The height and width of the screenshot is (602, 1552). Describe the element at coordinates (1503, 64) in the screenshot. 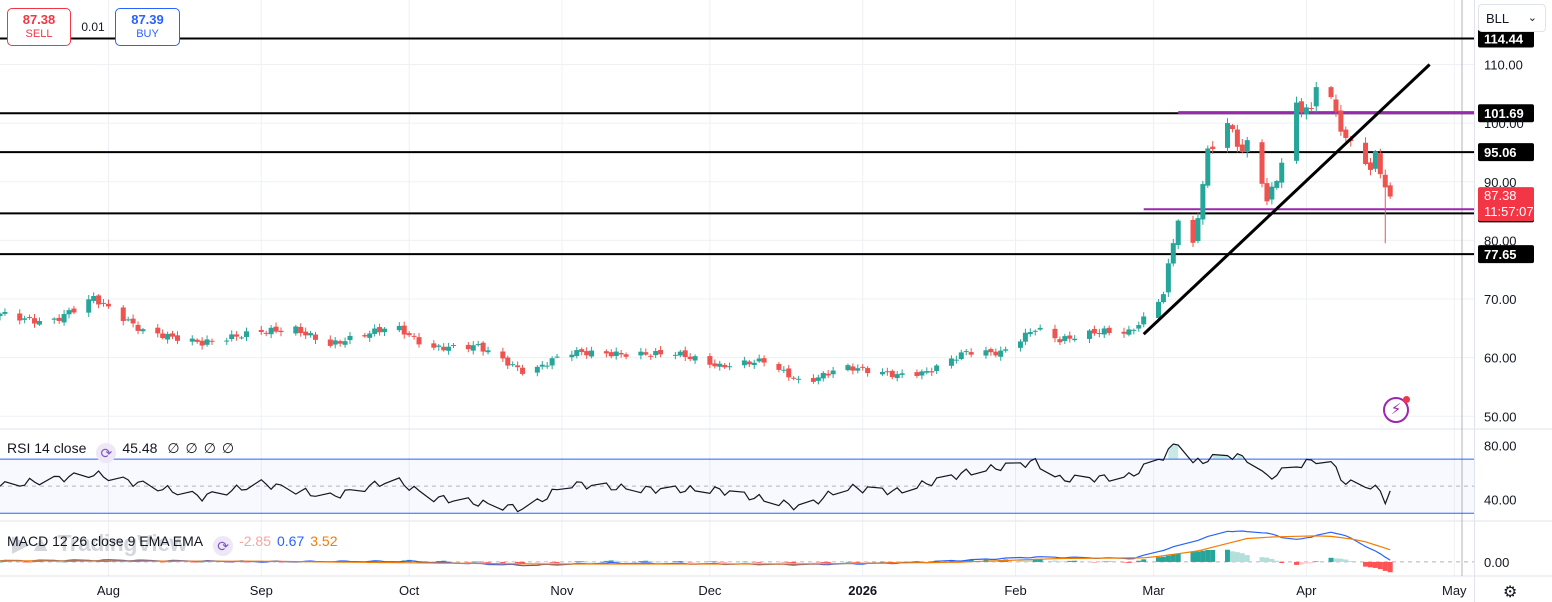

I see `price-axis-tick: 110.00` at that location.